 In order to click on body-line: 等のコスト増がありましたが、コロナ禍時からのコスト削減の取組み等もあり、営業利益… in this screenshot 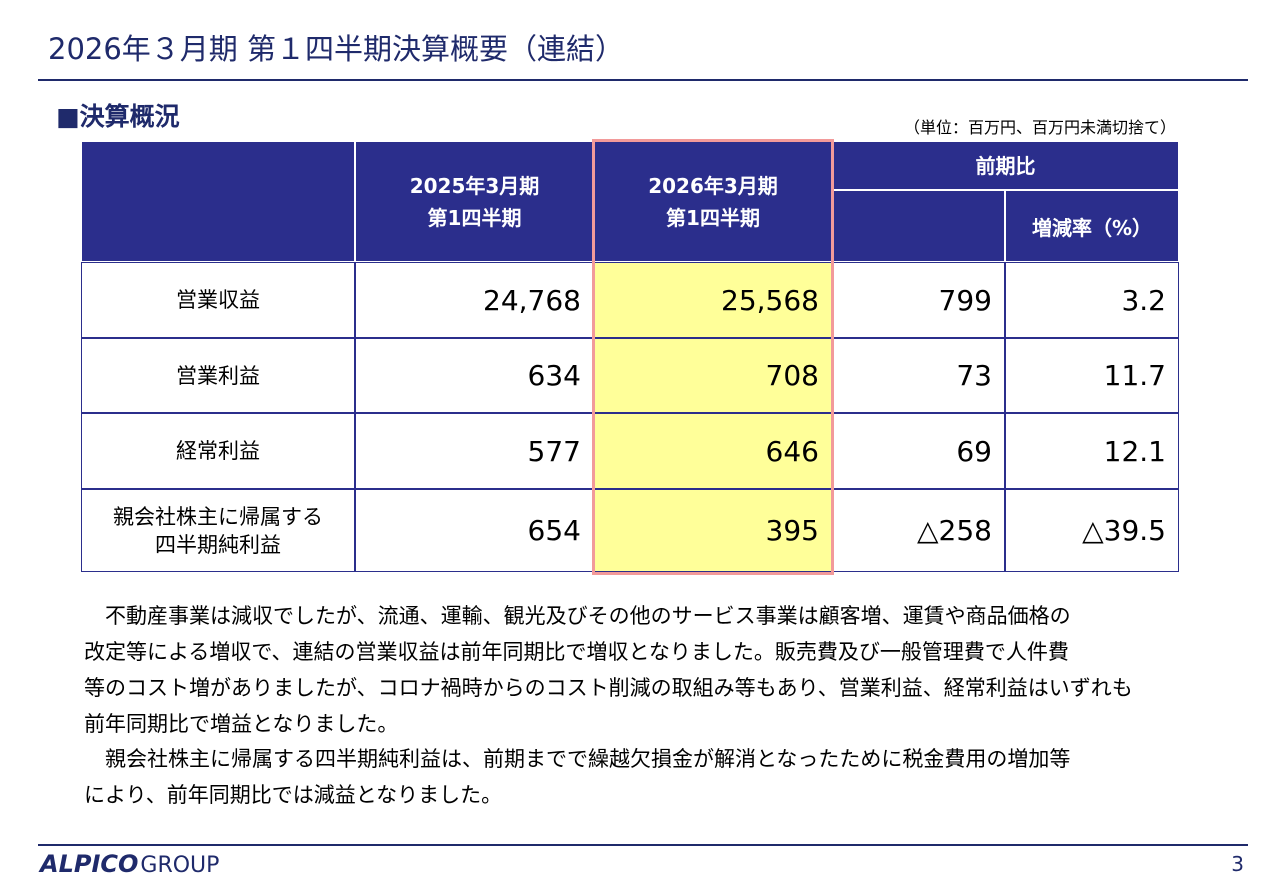, I will do `click(608, 688)`.